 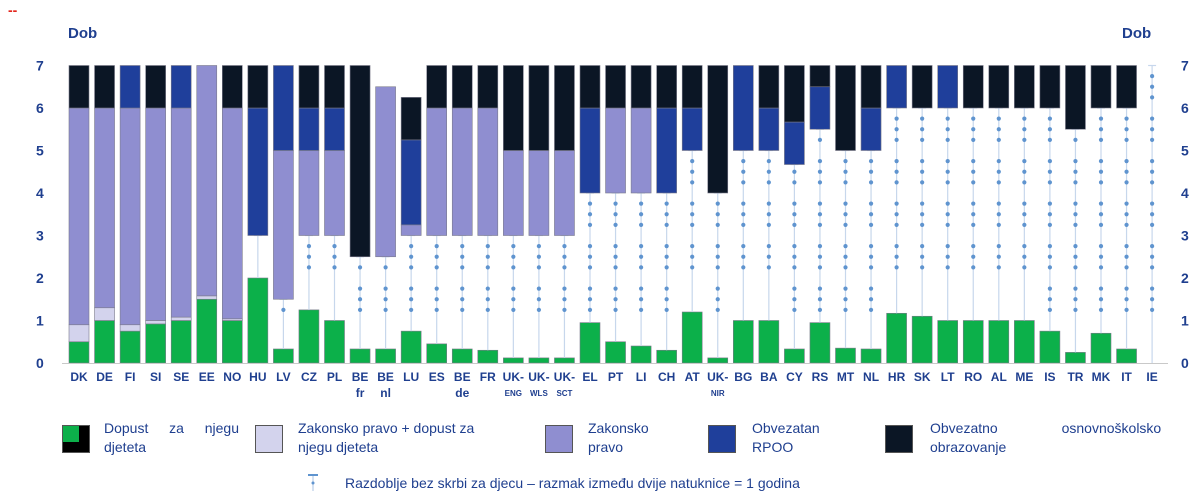 I want to click on y-tick-label-right: 6, so click(x=1185, y=108).